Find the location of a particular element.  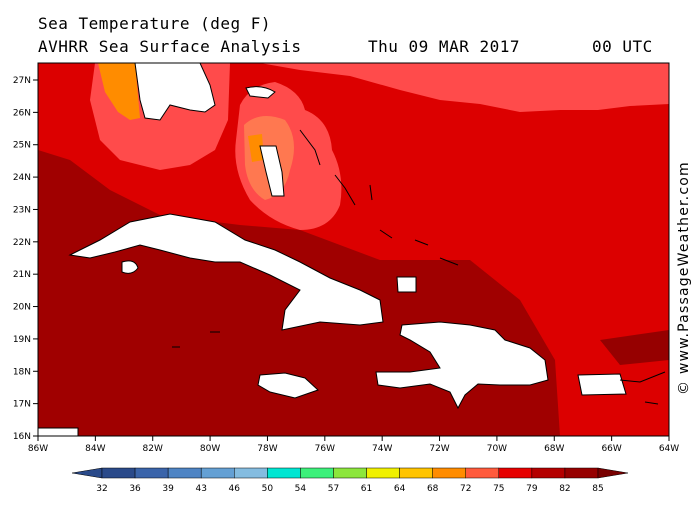

x-tick-label: 86W is located at coordinates (38, 449).